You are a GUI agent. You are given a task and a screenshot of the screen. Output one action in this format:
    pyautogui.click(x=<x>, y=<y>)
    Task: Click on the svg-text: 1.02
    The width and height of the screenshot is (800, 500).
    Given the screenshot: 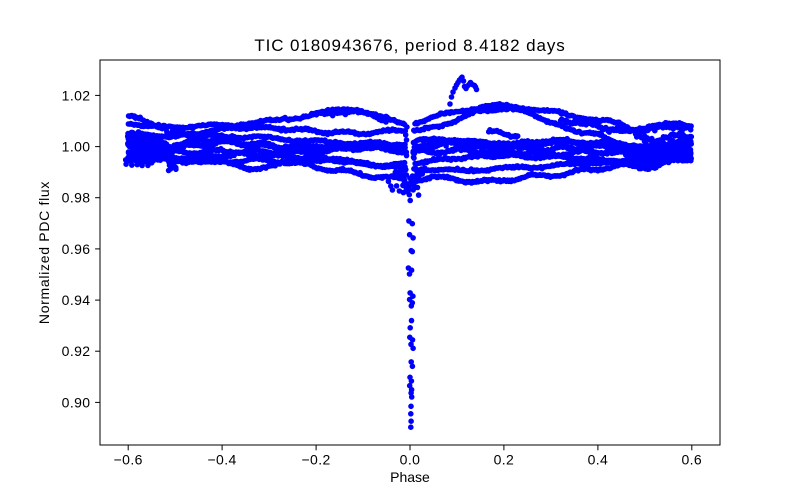 What is the action you would take?
    pyautogui.click(x=76, y=95)
    